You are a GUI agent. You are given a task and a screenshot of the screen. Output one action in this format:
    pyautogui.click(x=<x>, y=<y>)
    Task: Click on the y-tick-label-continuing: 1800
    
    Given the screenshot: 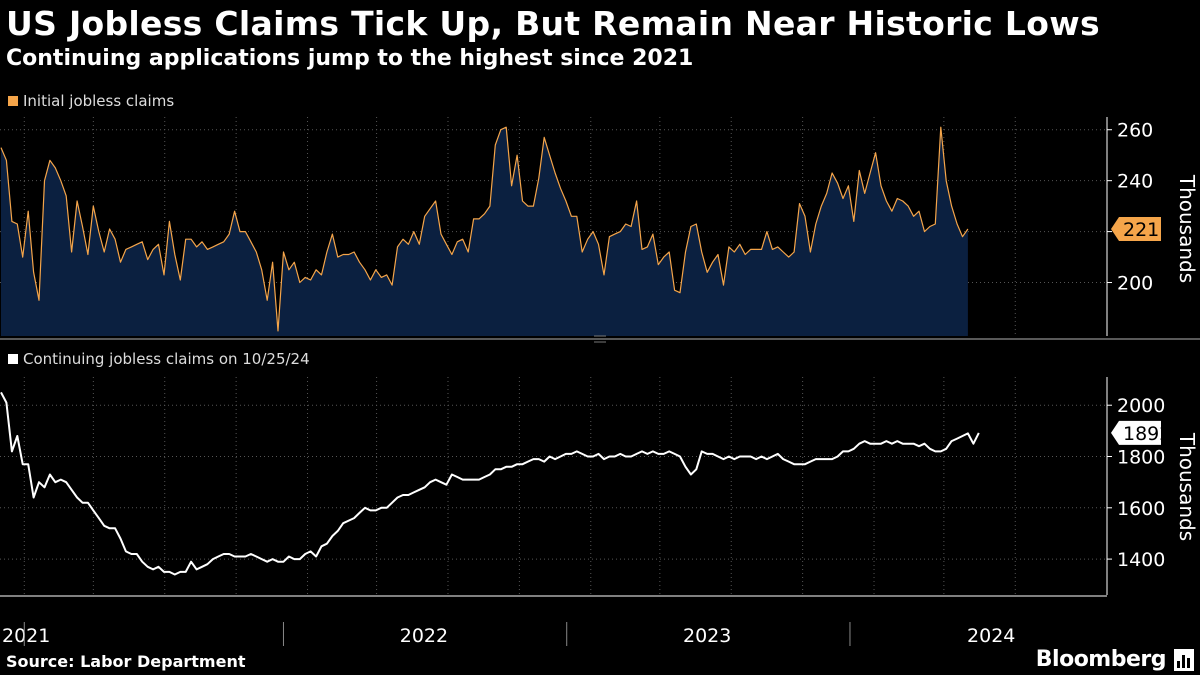 What is the action you would take?
    pyautogui.click(x=1141, y=458)
    